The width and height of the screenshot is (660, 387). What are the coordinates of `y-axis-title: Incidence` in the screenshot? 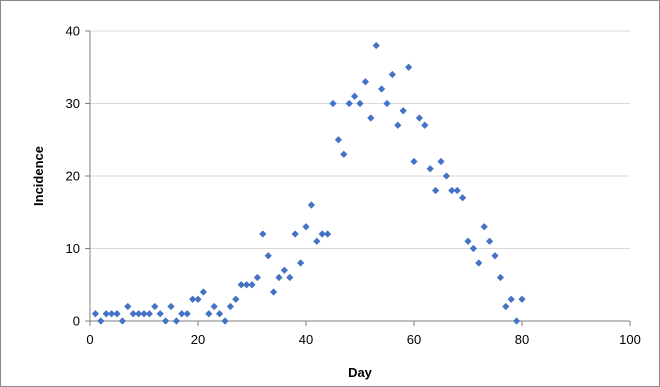 It's located at (38, 176).